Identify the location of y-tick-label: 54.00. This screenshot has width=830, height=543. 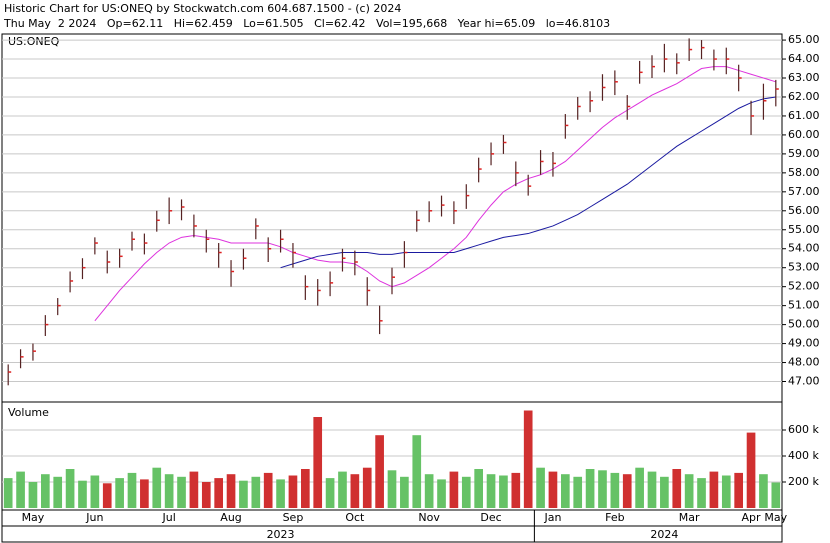
(804, 248).